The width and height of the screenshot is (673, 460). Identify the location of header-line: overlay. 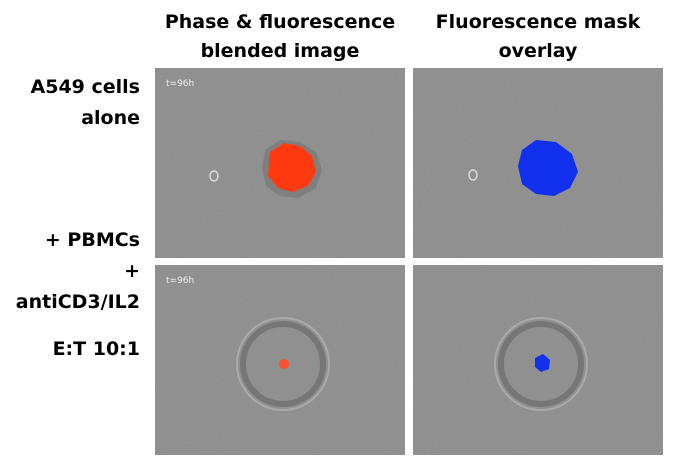
(538, 51).